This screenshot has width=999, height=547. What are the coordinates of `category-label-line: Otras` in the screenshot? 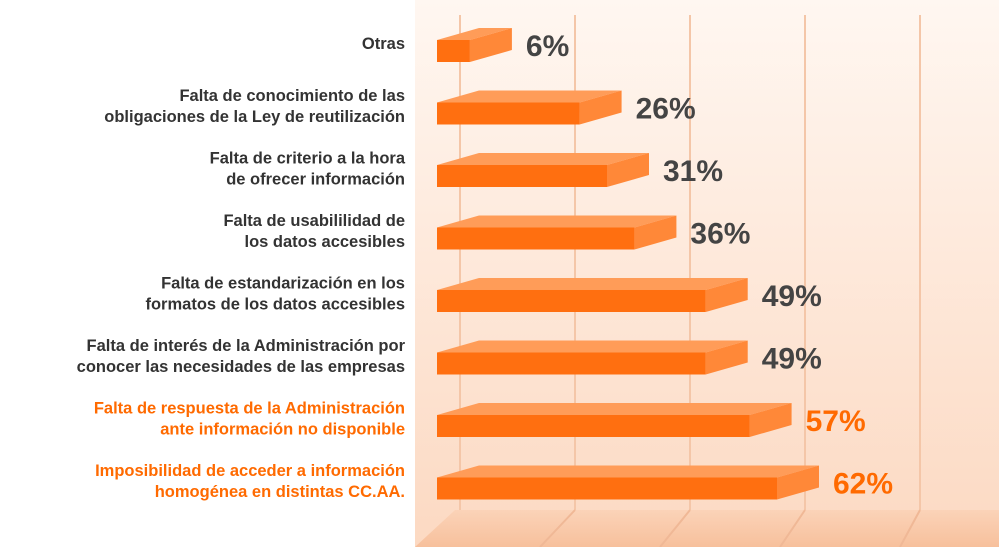 It's located at (383, 44).